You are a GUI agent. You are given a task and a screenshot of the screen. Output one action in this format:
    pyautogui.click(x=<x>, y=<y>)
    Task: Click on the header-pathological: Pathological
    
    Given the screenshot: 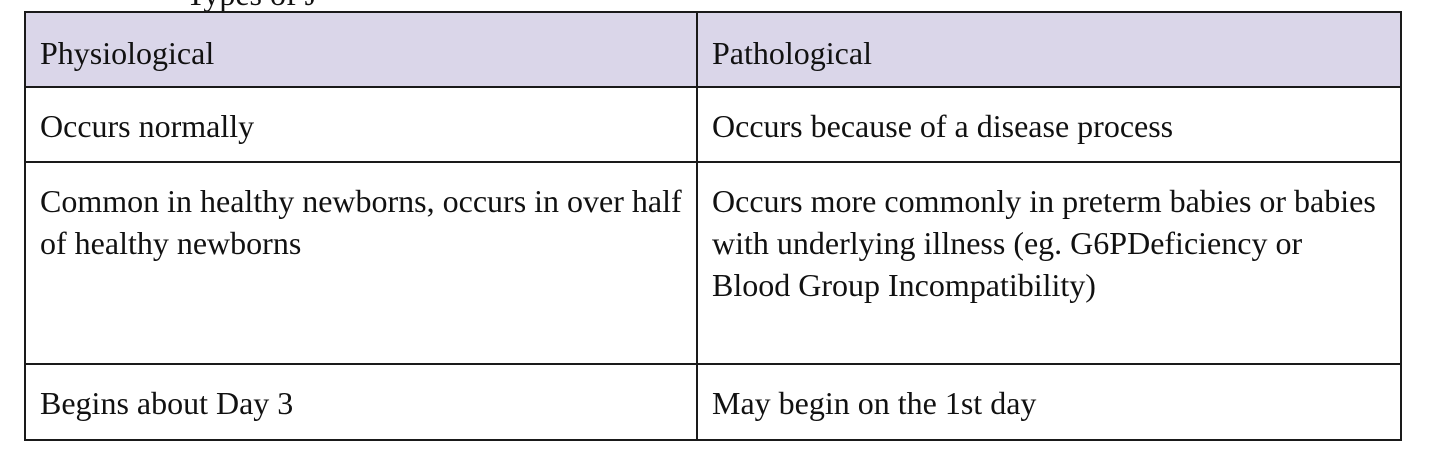 What is the action you would take?
    pyautogui.click(x=1049, y=49)
    